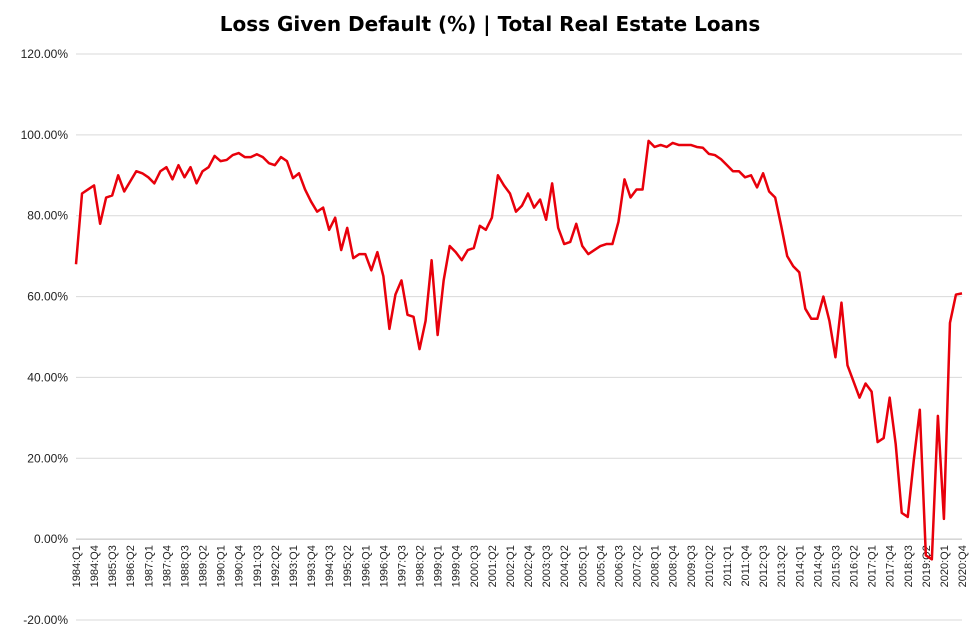 The image size is (980, 638). I want to click on x-tick-label: 1988:Q3, so click(185, 566).